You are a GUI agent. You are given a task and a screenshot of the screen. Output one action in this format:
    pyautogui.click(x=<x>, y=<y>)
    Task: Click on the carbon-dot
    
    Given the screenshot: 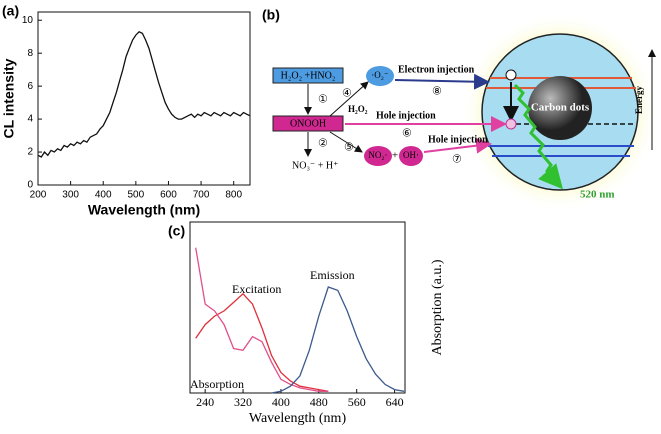 What is the action you would take?
    pyautogui.click(x=560, y=108)
    